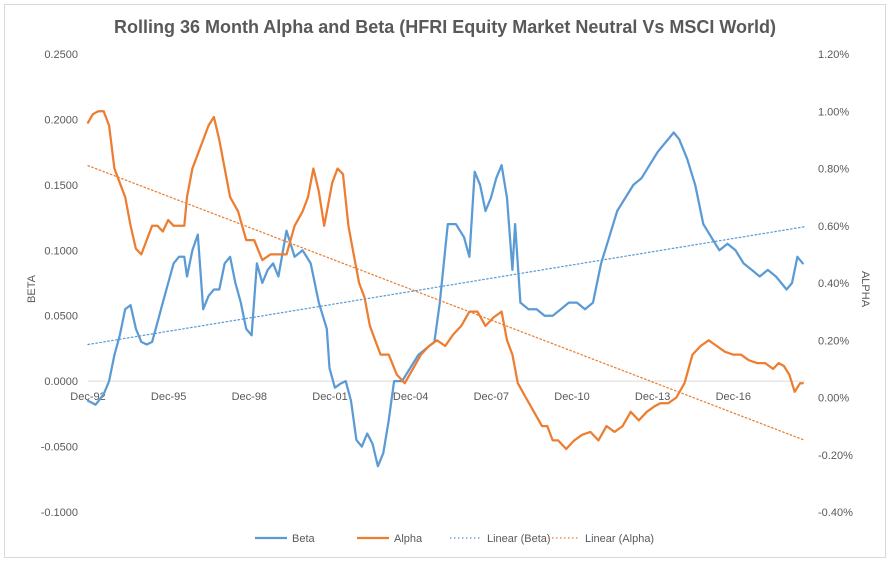 The height and width of the screenshot is (562, 891). What do you see at coordinates (285, 539) in the screenshot?
I see `legend-beta: Beta` at bounding box center [285, 539].